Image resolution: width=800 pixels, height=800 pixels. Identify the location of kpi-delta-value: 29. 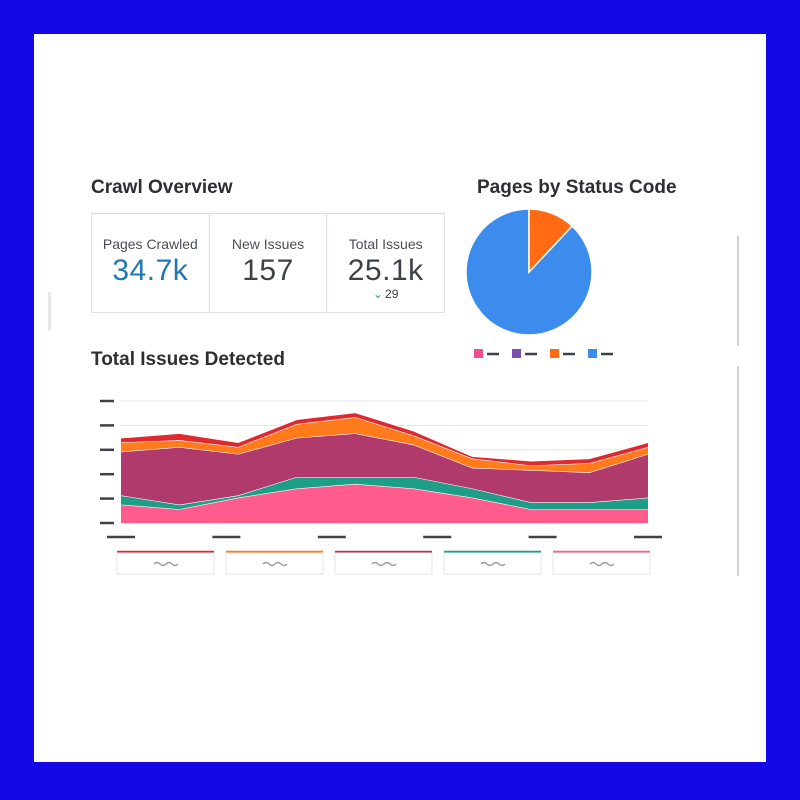
(392, 294).